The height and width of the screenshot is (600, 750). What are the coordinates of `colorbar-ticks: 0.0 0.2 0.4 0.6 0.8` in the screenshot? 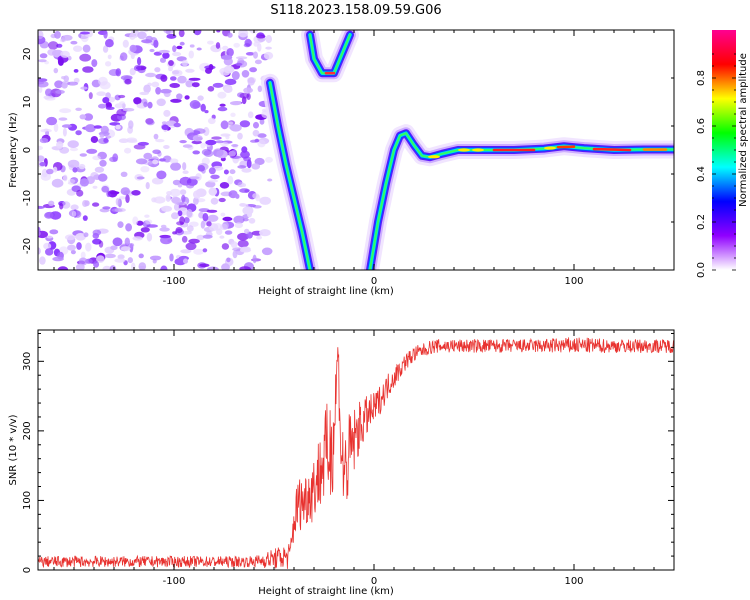 It's located at (716, 165).